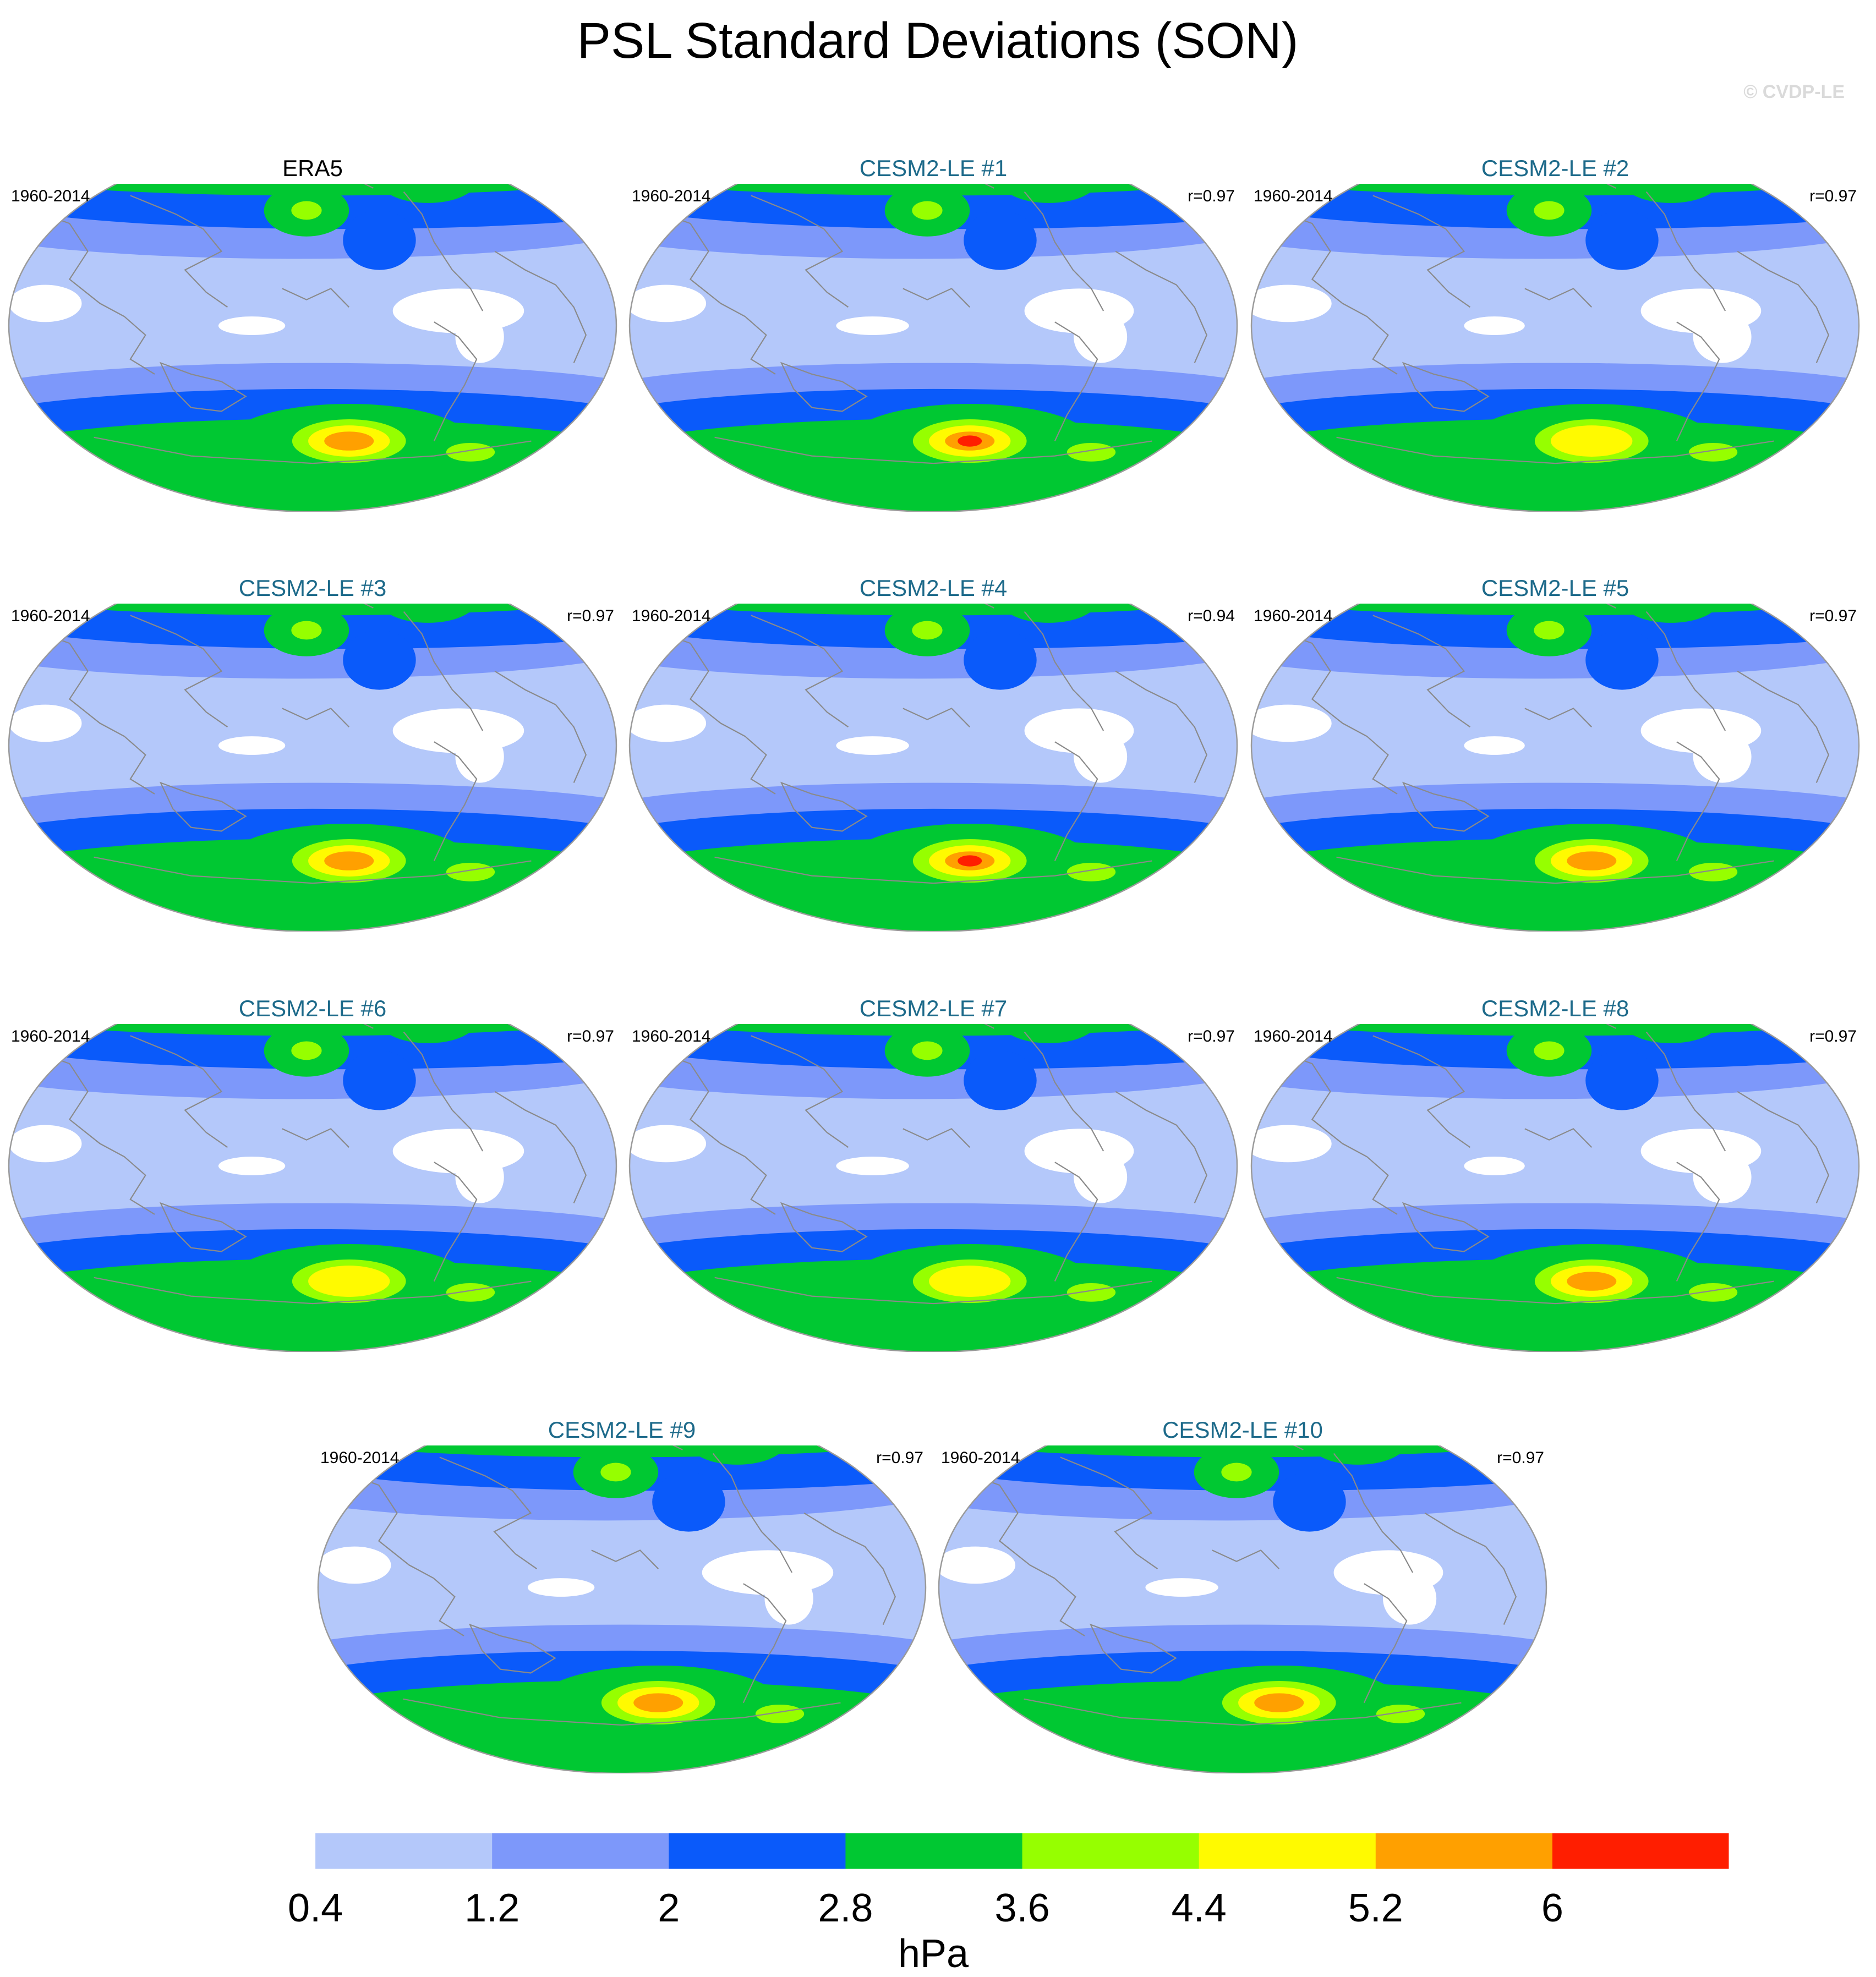 This screenshot has width=1876, height=1977. Describe the element at coordinates (492, 1908) in the screenshot. I see `colorbar-tick-label: 1.2` at that location.